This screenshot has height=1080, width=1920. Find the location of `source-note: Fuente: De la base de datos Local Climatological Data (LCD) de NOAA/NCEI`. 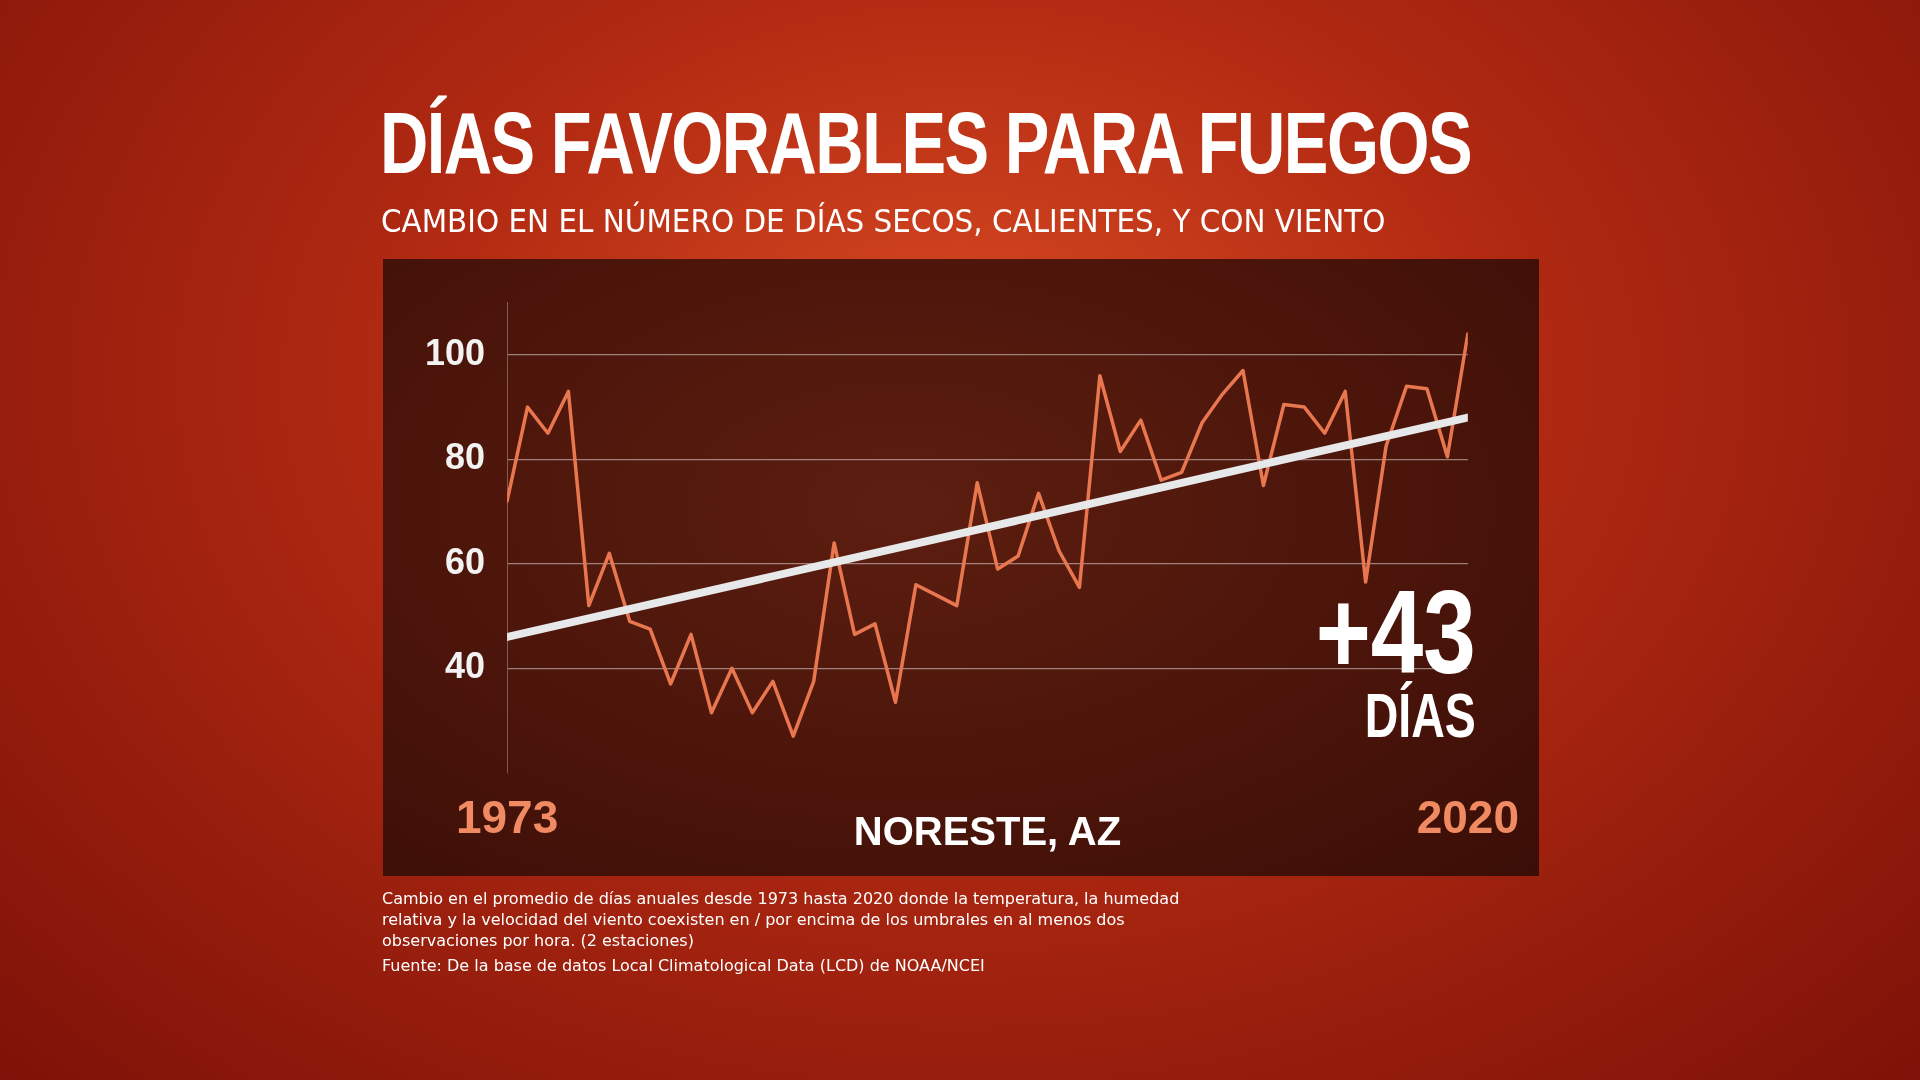

source-note: Fuente: De la base de datos Local Climatological Data (LCD) de NOAA/NCEI is located at coordinates (684, 965).